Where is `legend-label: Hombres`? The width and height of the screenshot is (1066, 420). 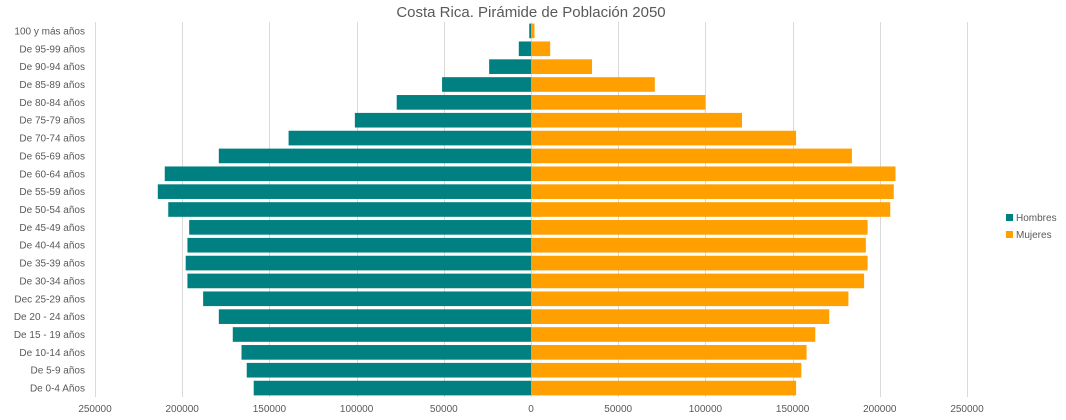 legend-label: Hombres is located at coordinates (1036, 218).